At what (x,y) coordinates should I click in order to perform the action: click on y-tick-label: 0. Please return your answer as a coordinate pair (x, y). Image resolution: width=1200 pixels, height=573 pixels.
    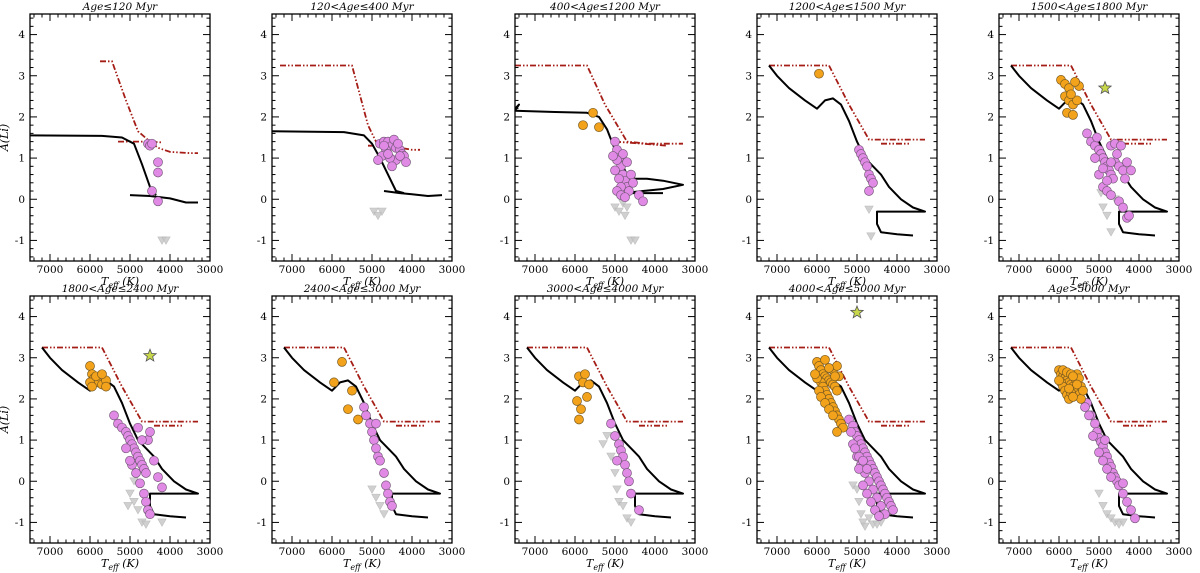
    Looking at the image, I should click on (748, 482).